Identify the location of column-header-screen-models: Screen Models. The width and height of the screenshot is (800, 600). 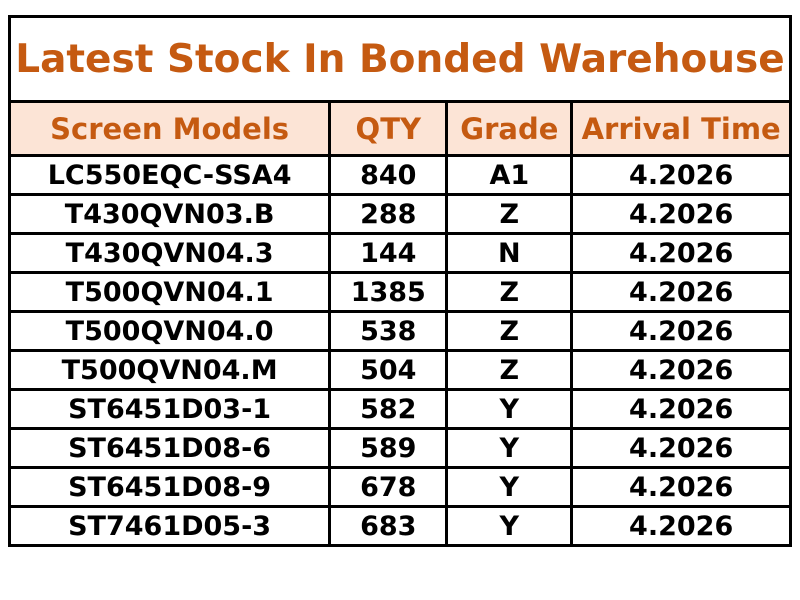
(169, 128).